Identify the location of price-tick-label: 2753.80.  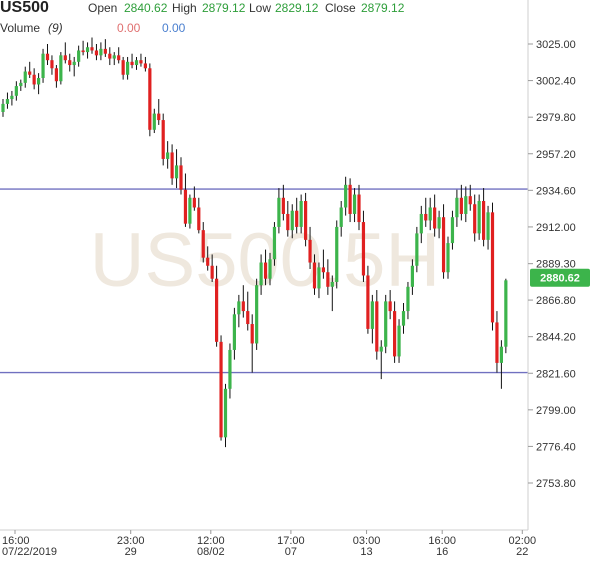
(556, 484).